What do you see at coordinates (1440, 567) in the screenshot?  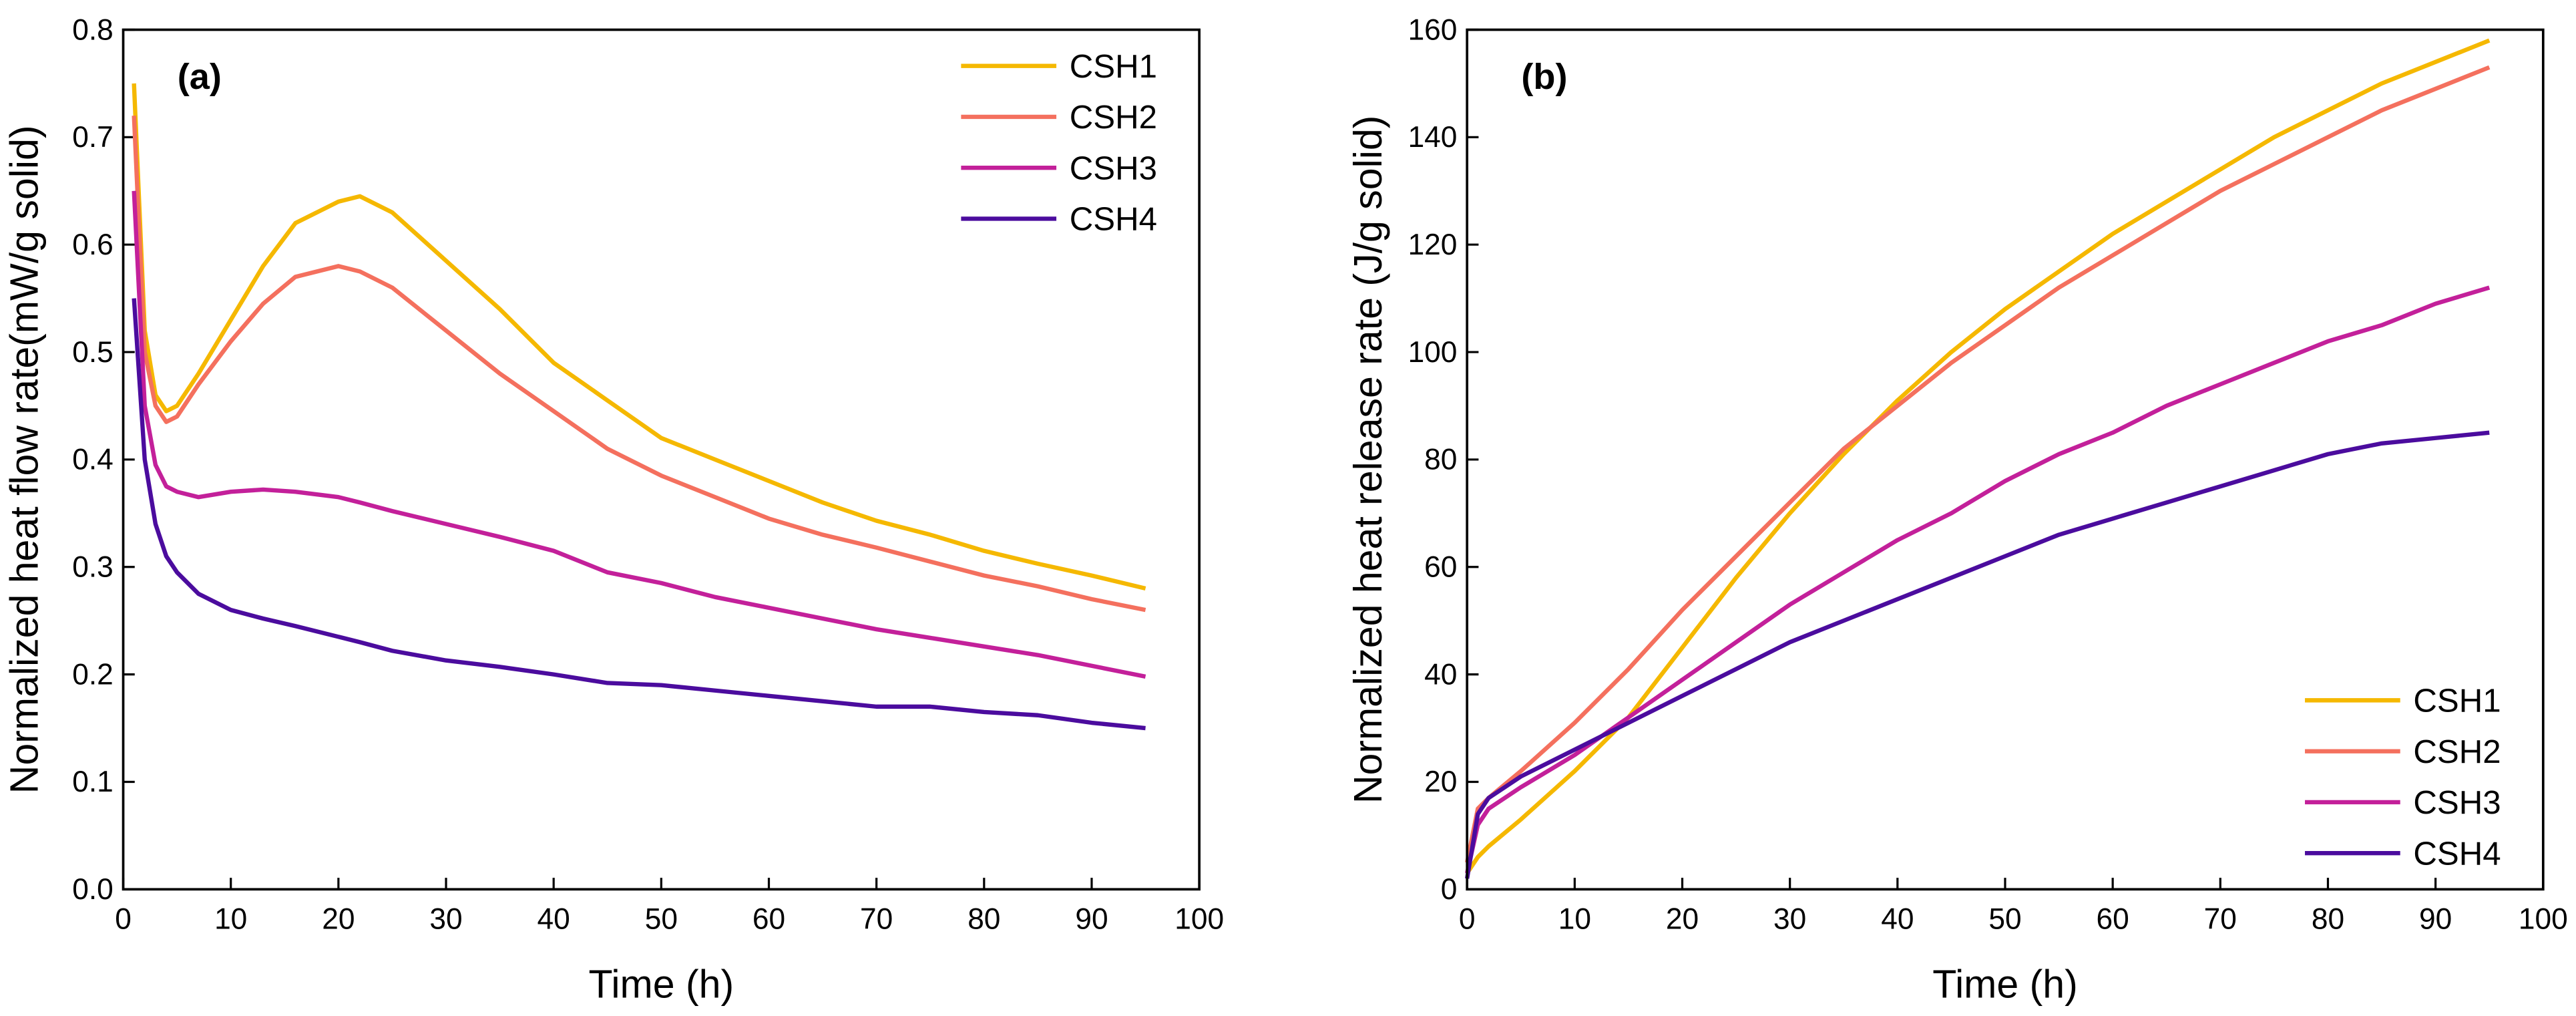 I see `y-tick-label: 60` at bounding box center [1440, 567].